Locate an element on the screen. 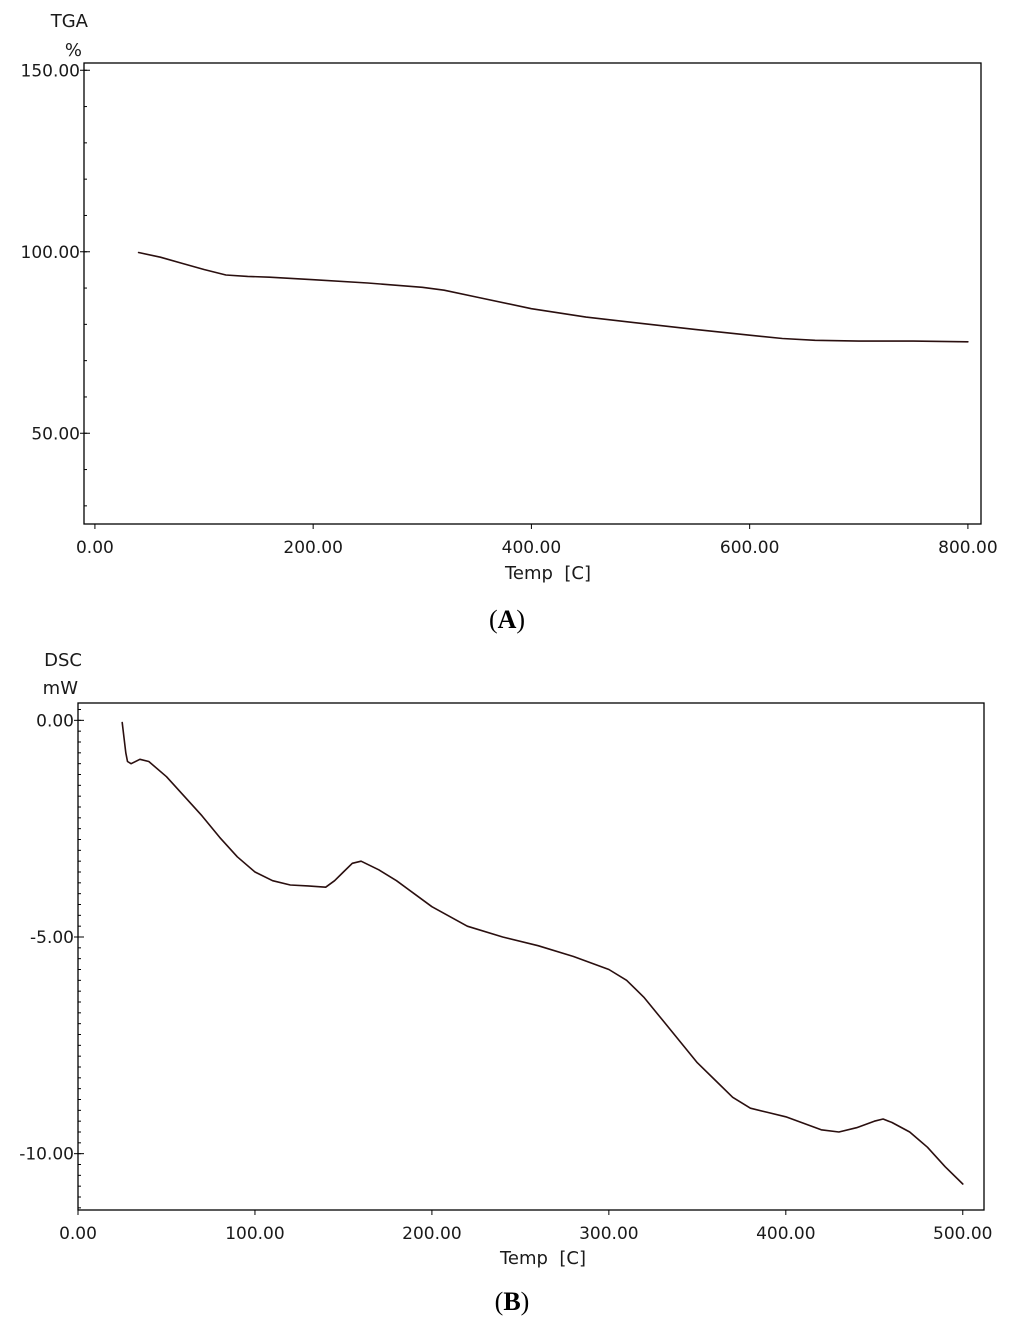 The height and width of the screenshot is (1321, 1024). dsc-y-tick-label-1: -5.00 is located at coordinates (52, 938).